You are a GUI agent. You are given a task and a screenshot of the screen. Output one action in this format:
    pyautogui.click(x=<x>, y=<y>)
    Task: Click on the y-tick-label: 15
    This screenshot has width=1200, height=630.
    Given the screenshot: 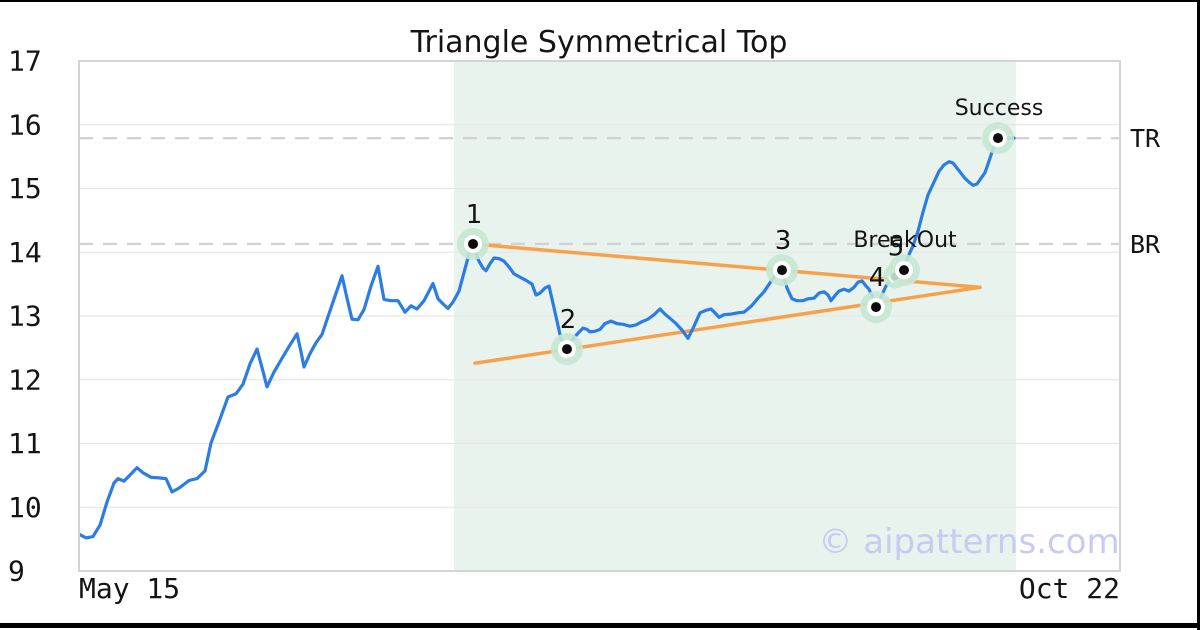 What is the action you would take?
    pyautogui.click(x=25, y=188)
    